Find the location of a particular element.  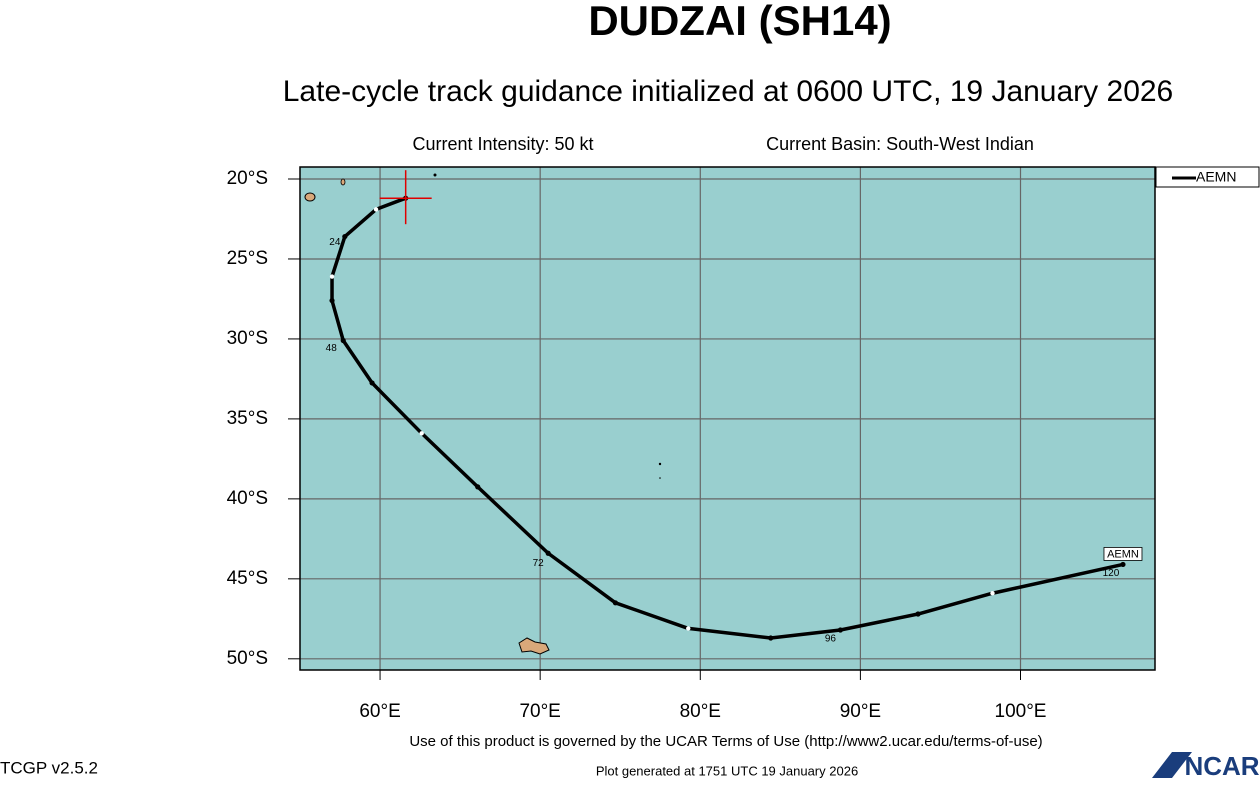

y-tick-label: 40°S is located at coordinates (247, 498).